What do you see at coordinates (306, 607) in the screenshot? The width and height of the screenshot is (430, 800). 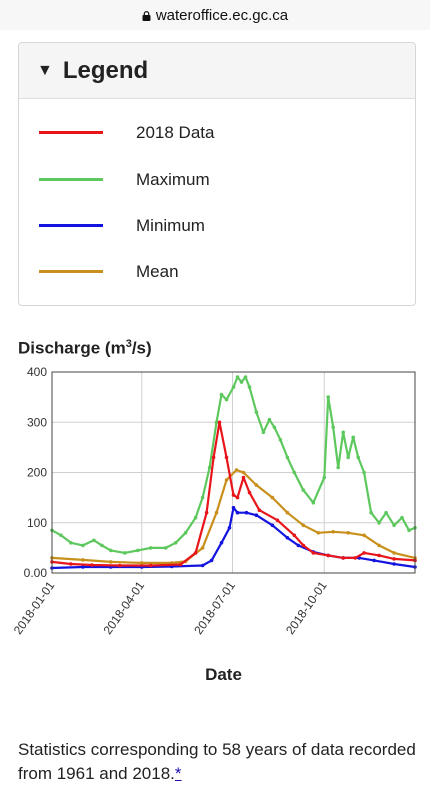 I see `x-tick-label: 2018-10-01` at bounding box center [306, 607].